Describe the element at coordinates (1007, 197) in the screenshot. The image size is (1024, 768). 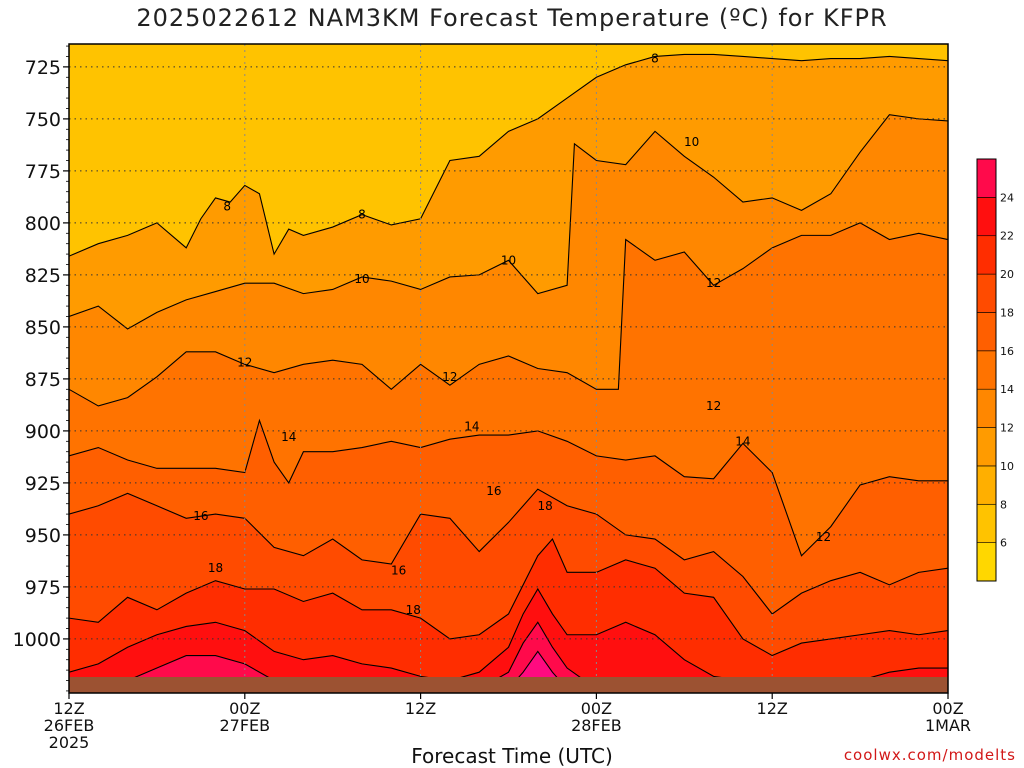
I see `colorbar-tick-label: 24` at that location.